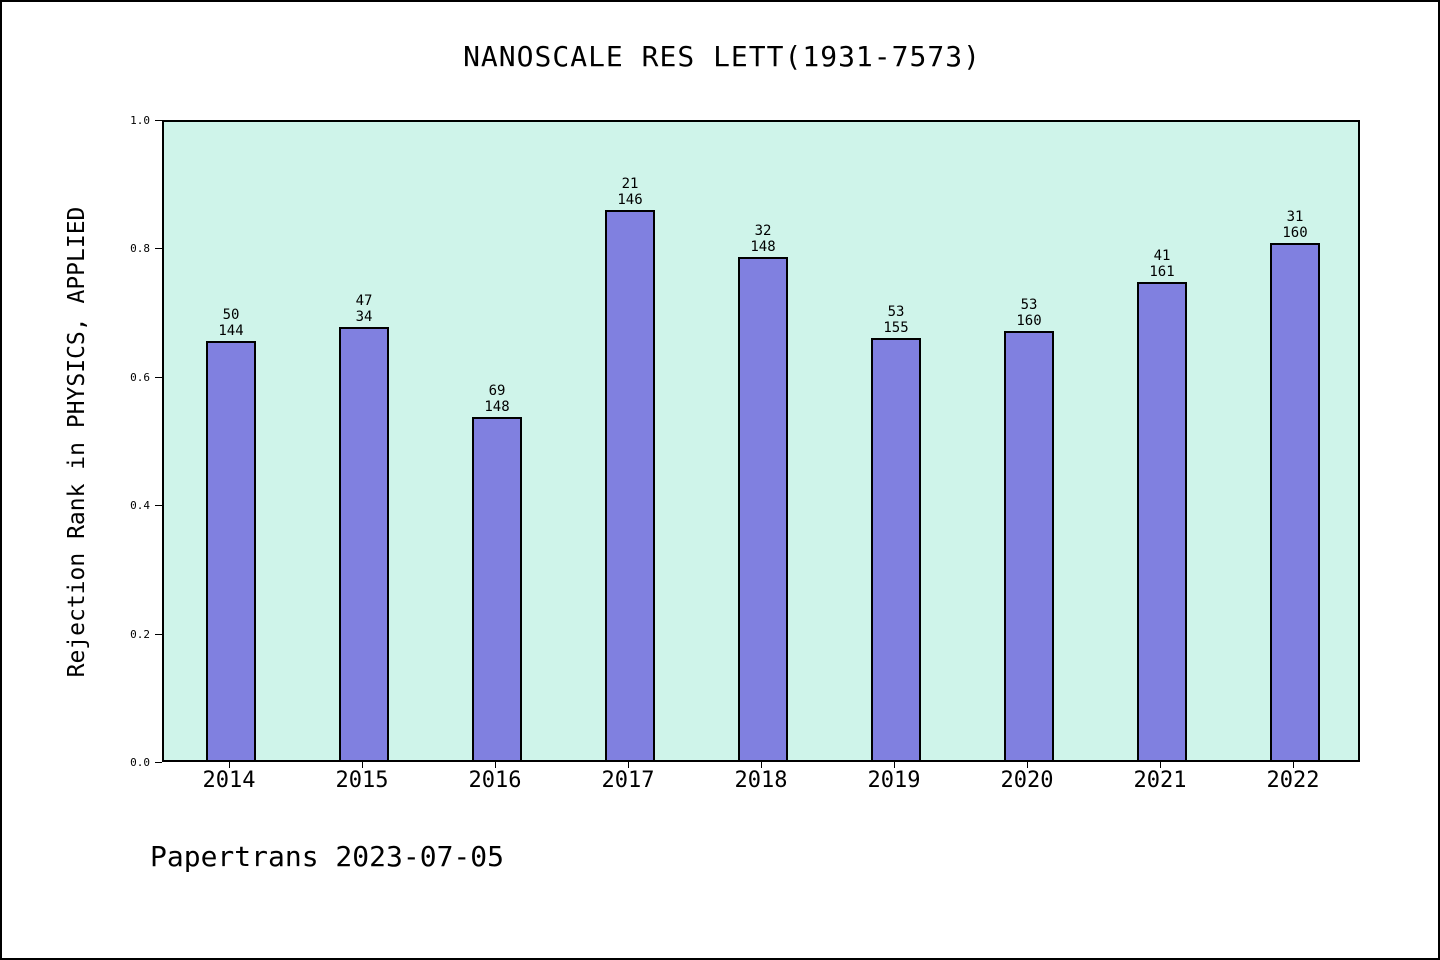 Image resolution: width=1440 pixels, height=960 pixels. I want to click on bar-value-label: 69 148, so click(497, 399).